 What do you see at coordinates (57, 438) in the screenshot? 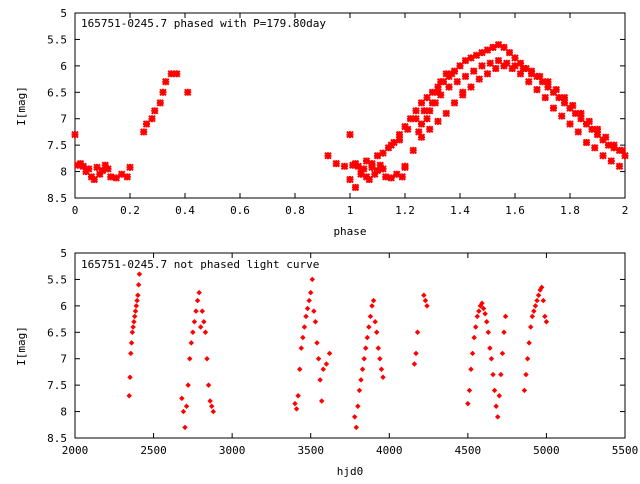
I see `y-tick-label: 8.5` at bounding box center [57, 438].